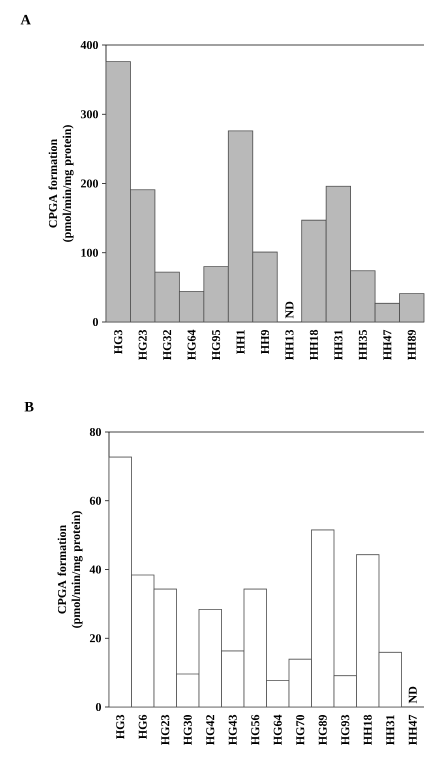  Describe the element at coordinates (240, 342) in the screenshot. I see `x-tick-label: HH1` at that location.